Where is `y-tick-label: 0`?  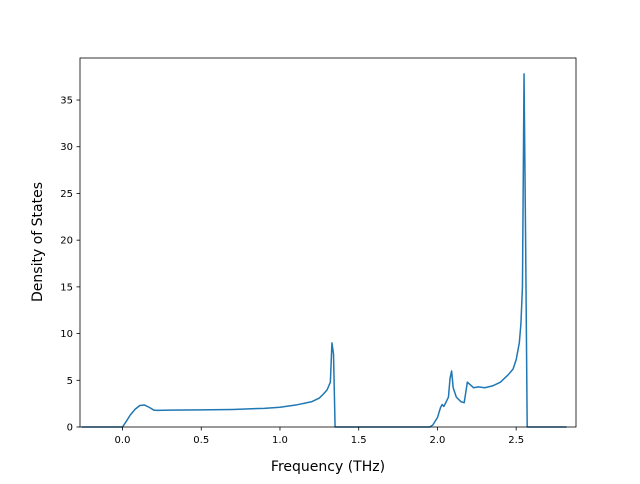
y-tick-label: 0 is located at coordinates (70, 428).